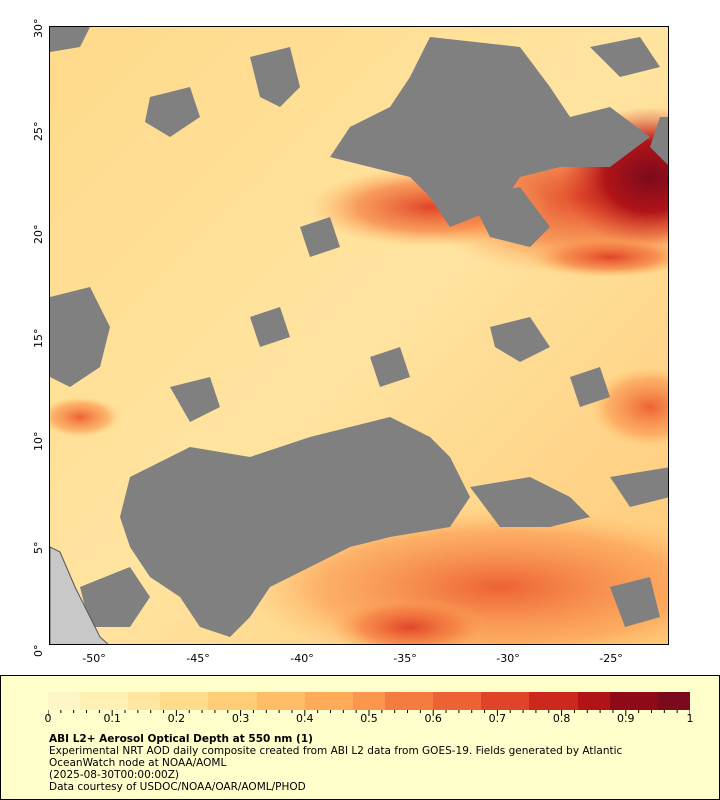 This screenshot has width=720, height=800. What do you see at coordinates (38, 28) in the screenshot?
I see `latitude-tick-label: 30°` at bounding box center [38, 28].